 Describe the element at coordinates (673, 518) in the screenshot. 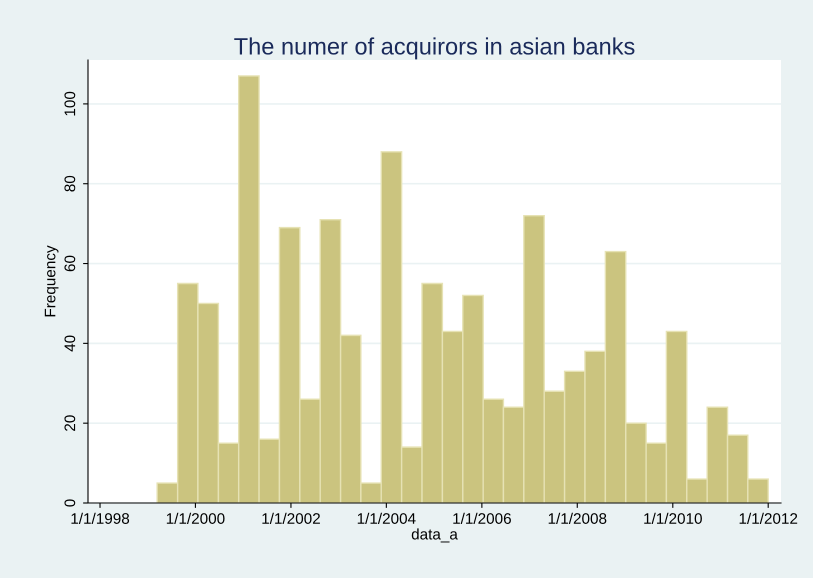

I see `x-tick-label: 1/1/2010` at that location.